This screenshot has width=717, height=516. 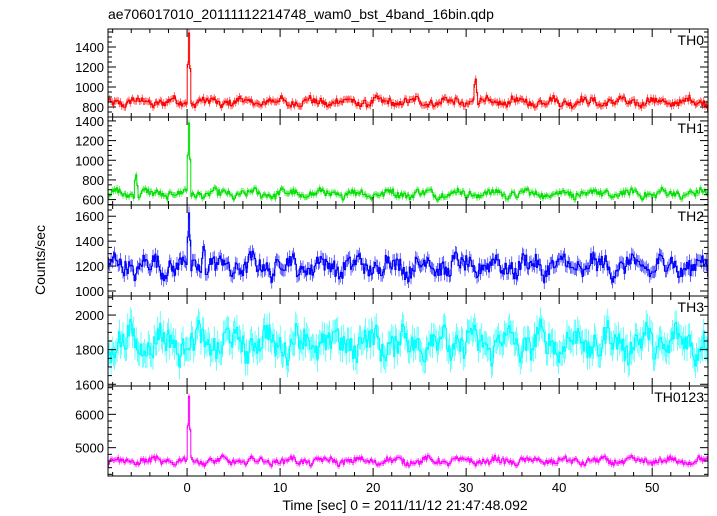 What do you see at coordinates (652, 487) in the screenshot?
I see `x-tick-label: 50` at bounding box center [652, 487].